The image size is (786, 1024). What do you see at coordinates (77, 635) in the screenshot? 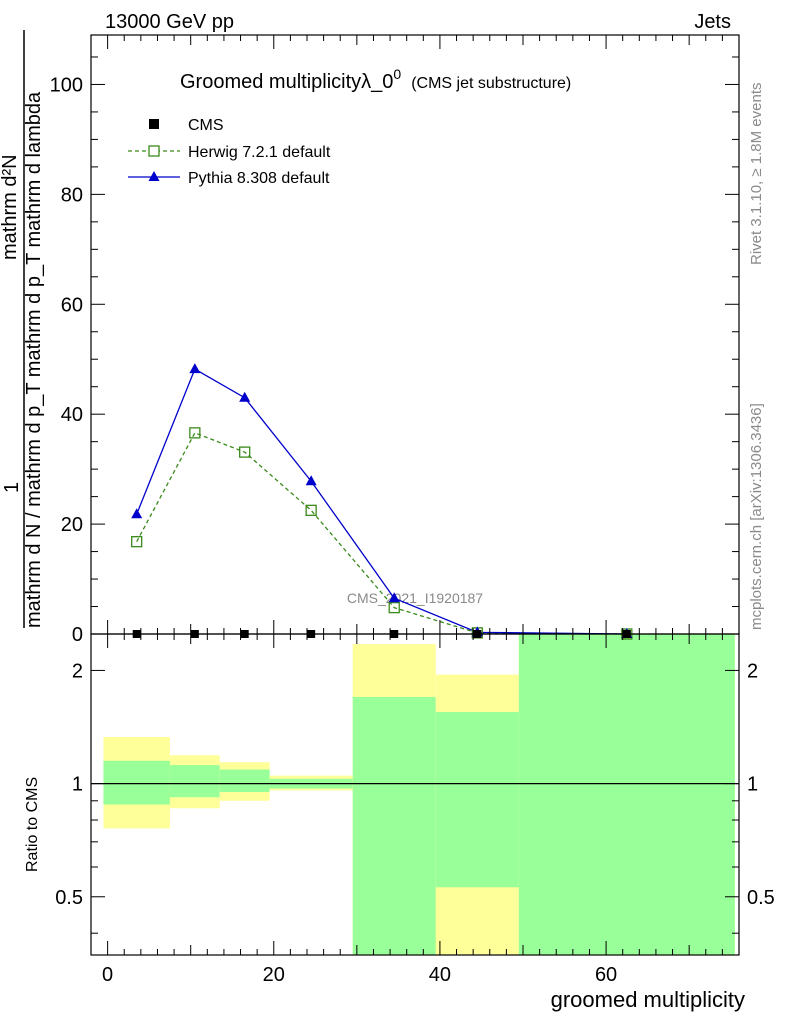
I see `y-tick-label: 0` at bounding box center [77, 635].